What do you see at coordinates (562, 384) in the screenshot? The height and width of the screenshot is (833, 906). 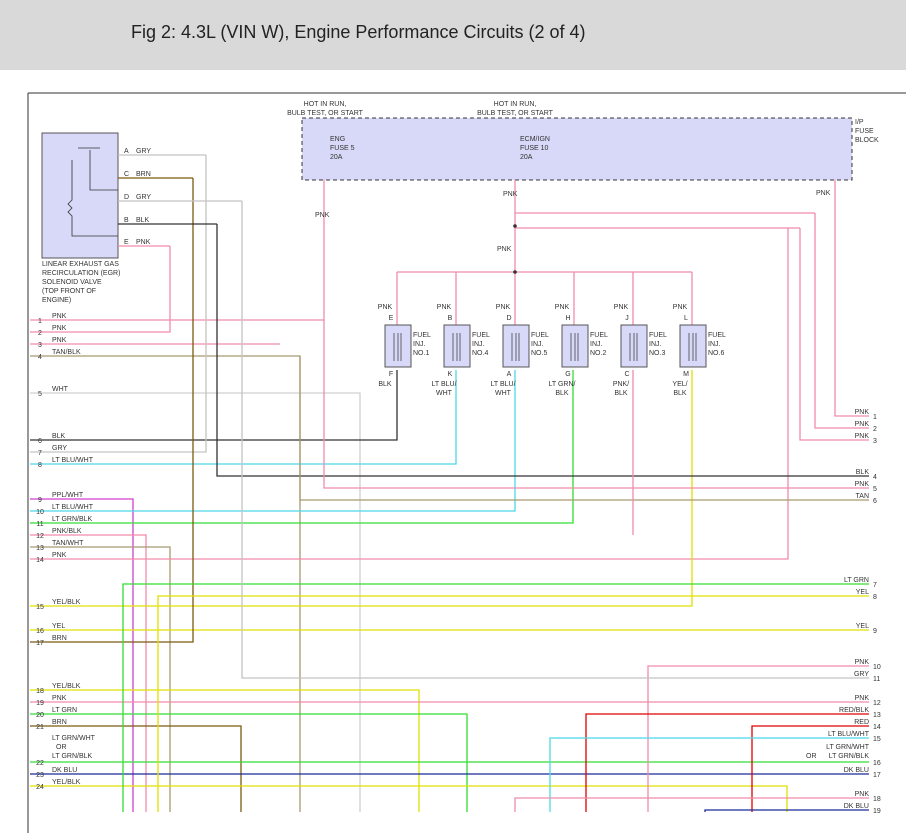 I see `label: LT GRN/` at bounding box center [562, 384].